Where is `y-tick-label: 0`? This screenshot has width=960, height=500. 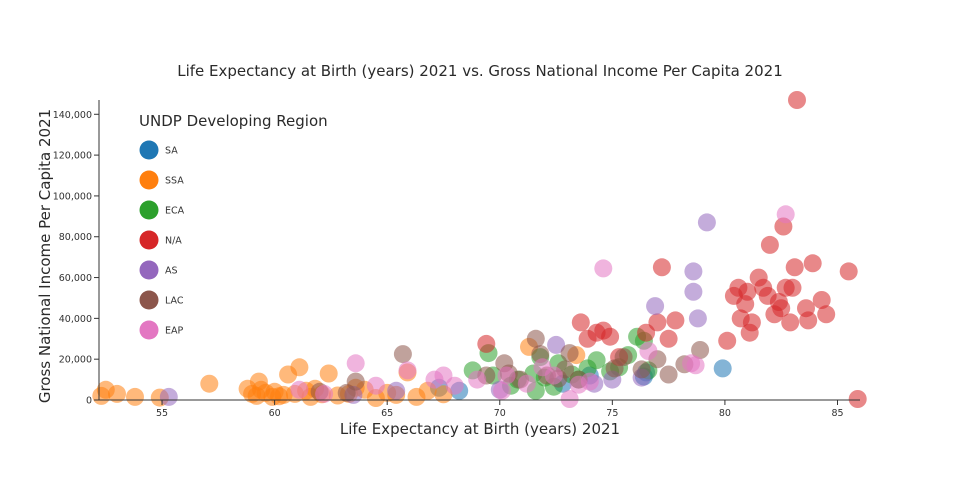 y-tick-label: 0 is located at coordinates (89, 401).